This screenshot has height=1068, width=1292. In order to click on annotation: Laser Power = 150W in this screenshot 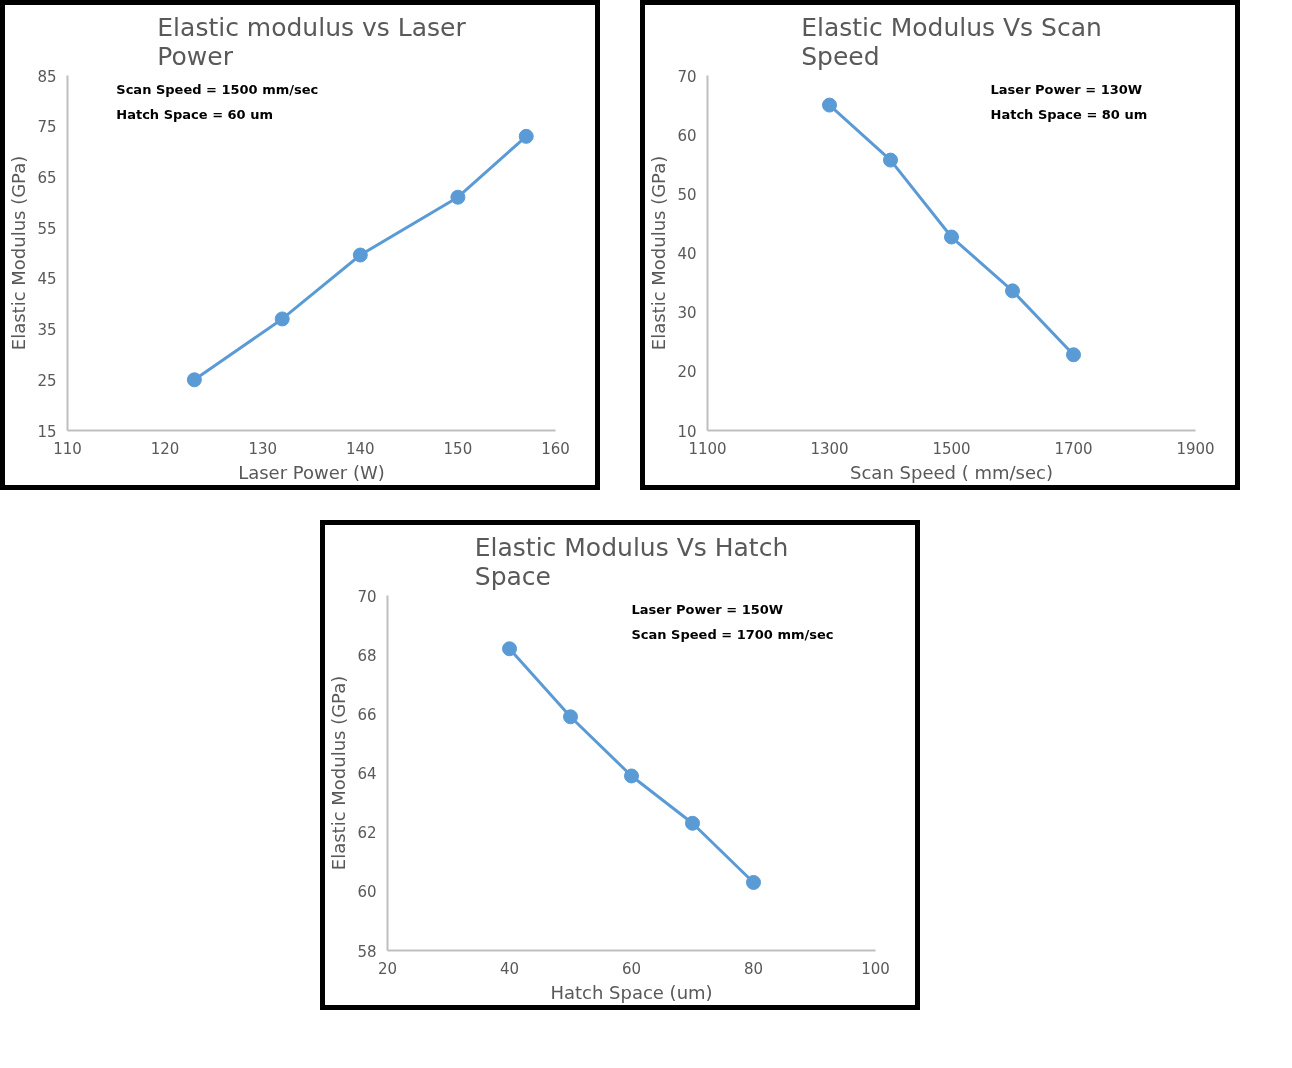, I will do `click(707, 610)`.